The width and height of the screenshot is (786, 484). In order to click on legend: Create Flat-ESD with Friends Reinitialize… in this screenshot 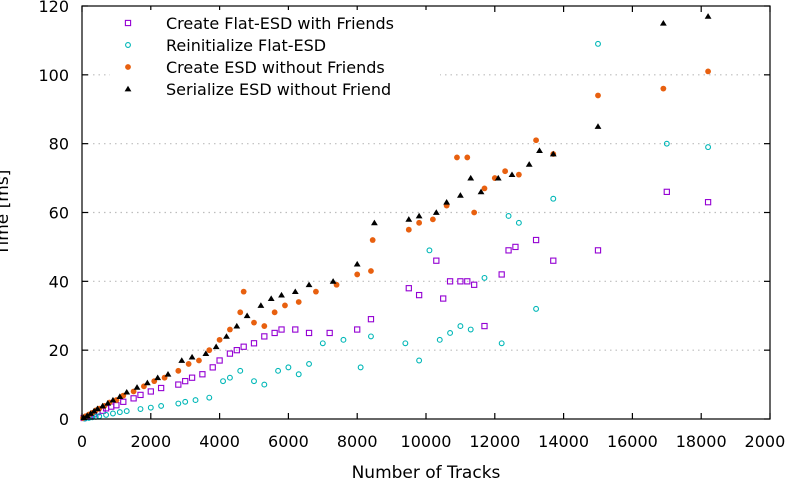, I will do `click(275, 56)`.